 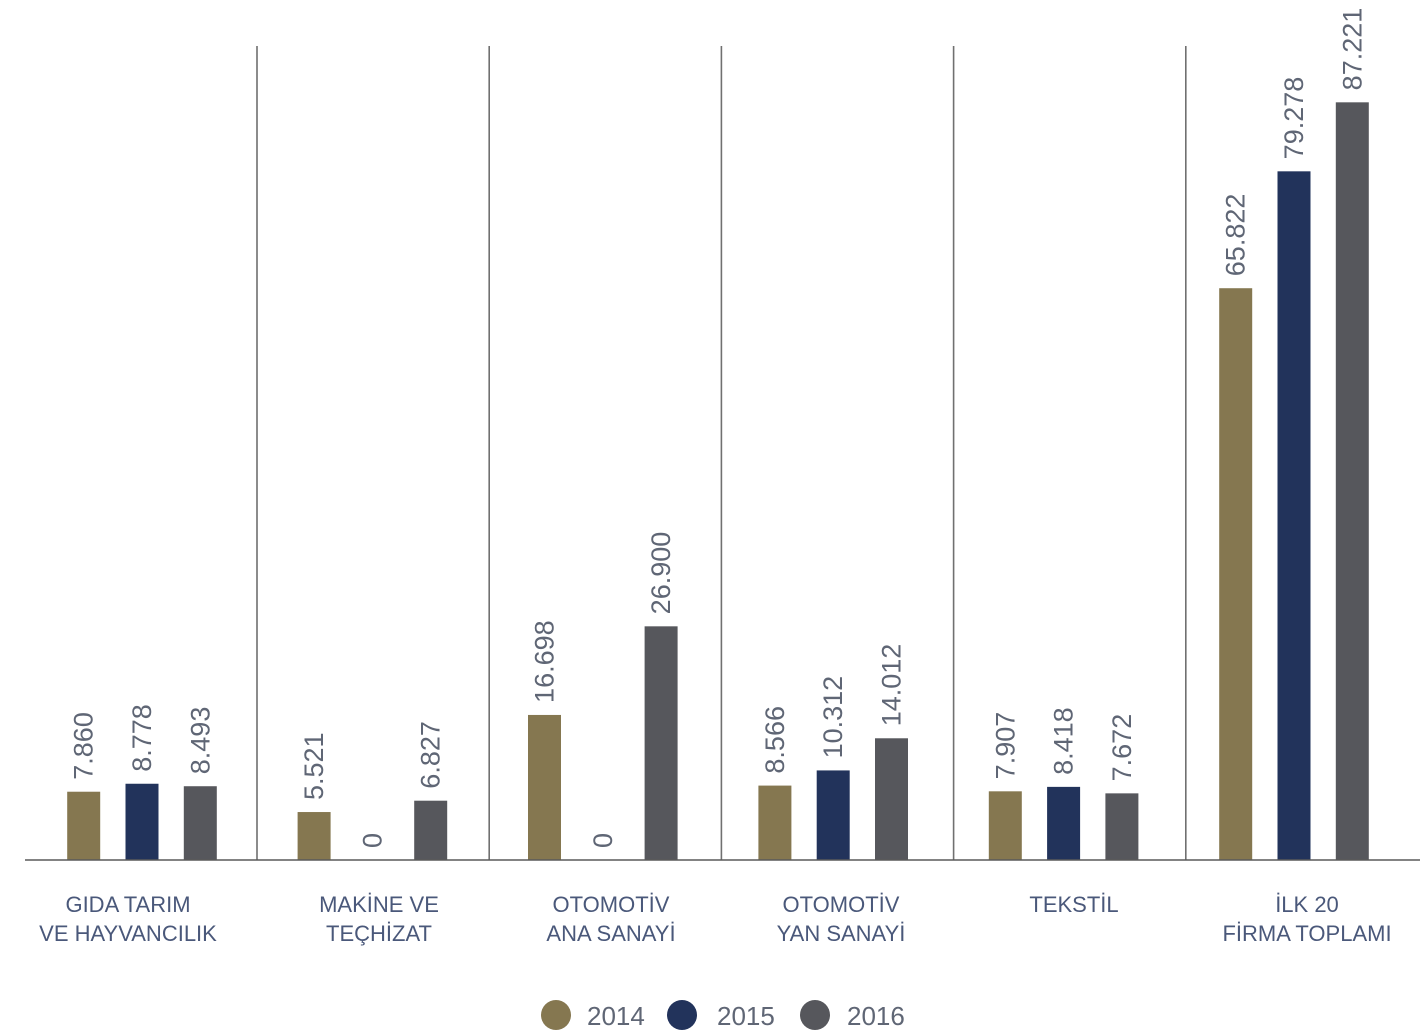 I want to click on category-label: TEKSTİL, so click(x=1073, y=904).